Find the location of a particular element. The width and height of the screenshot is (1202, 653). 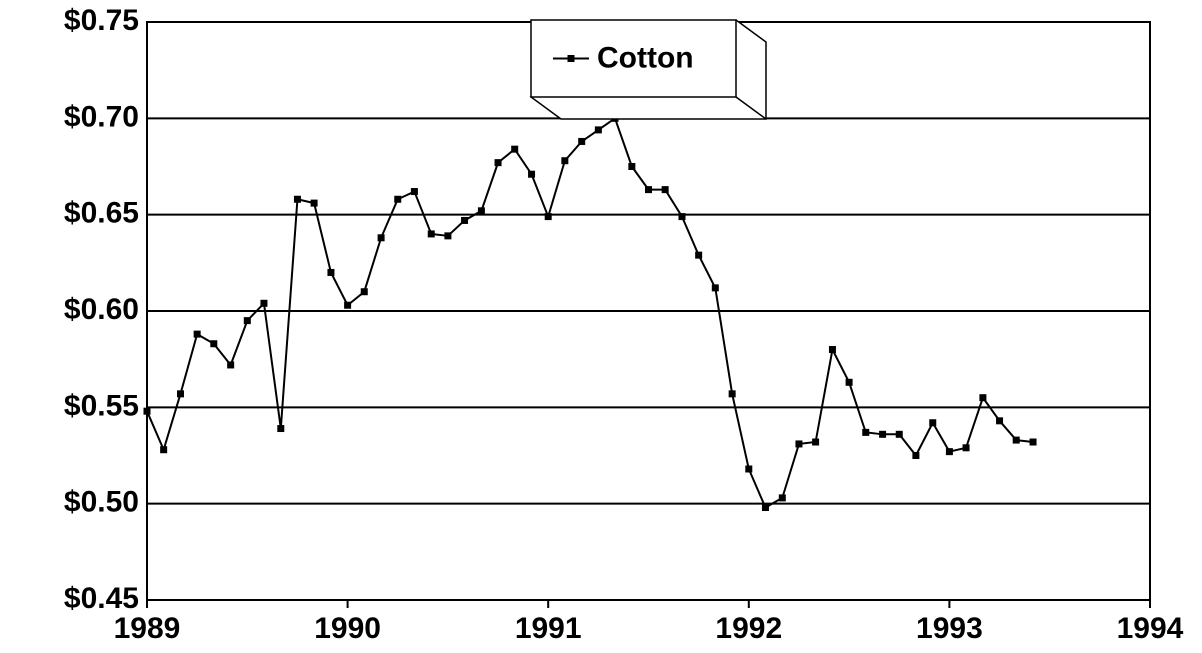

legend-box is located at coordinates (633, 58).